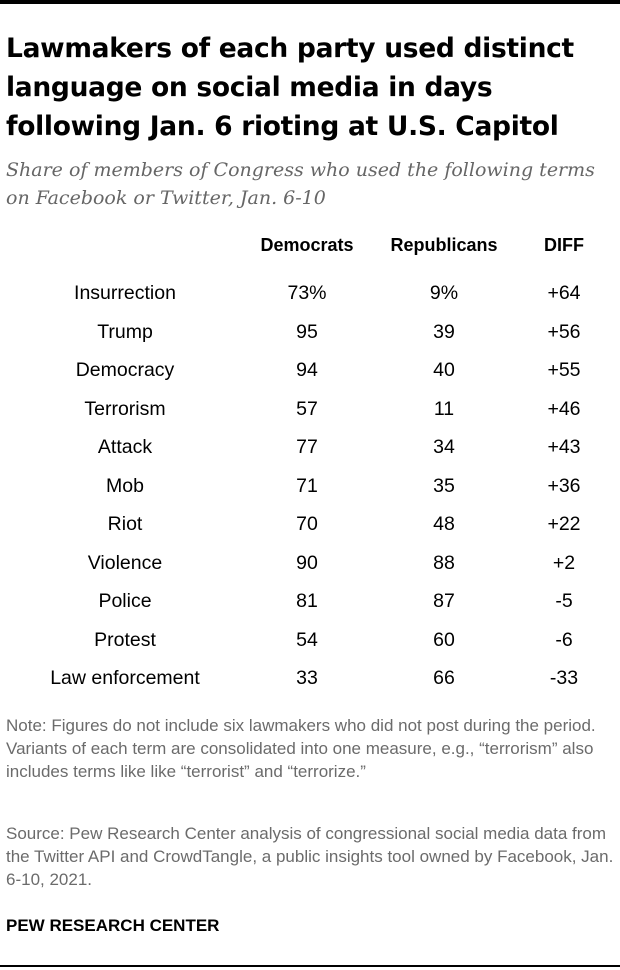 The height and width of the screenshot is (970, 620). I want to click on diff-value: +43, so click(564, 447).